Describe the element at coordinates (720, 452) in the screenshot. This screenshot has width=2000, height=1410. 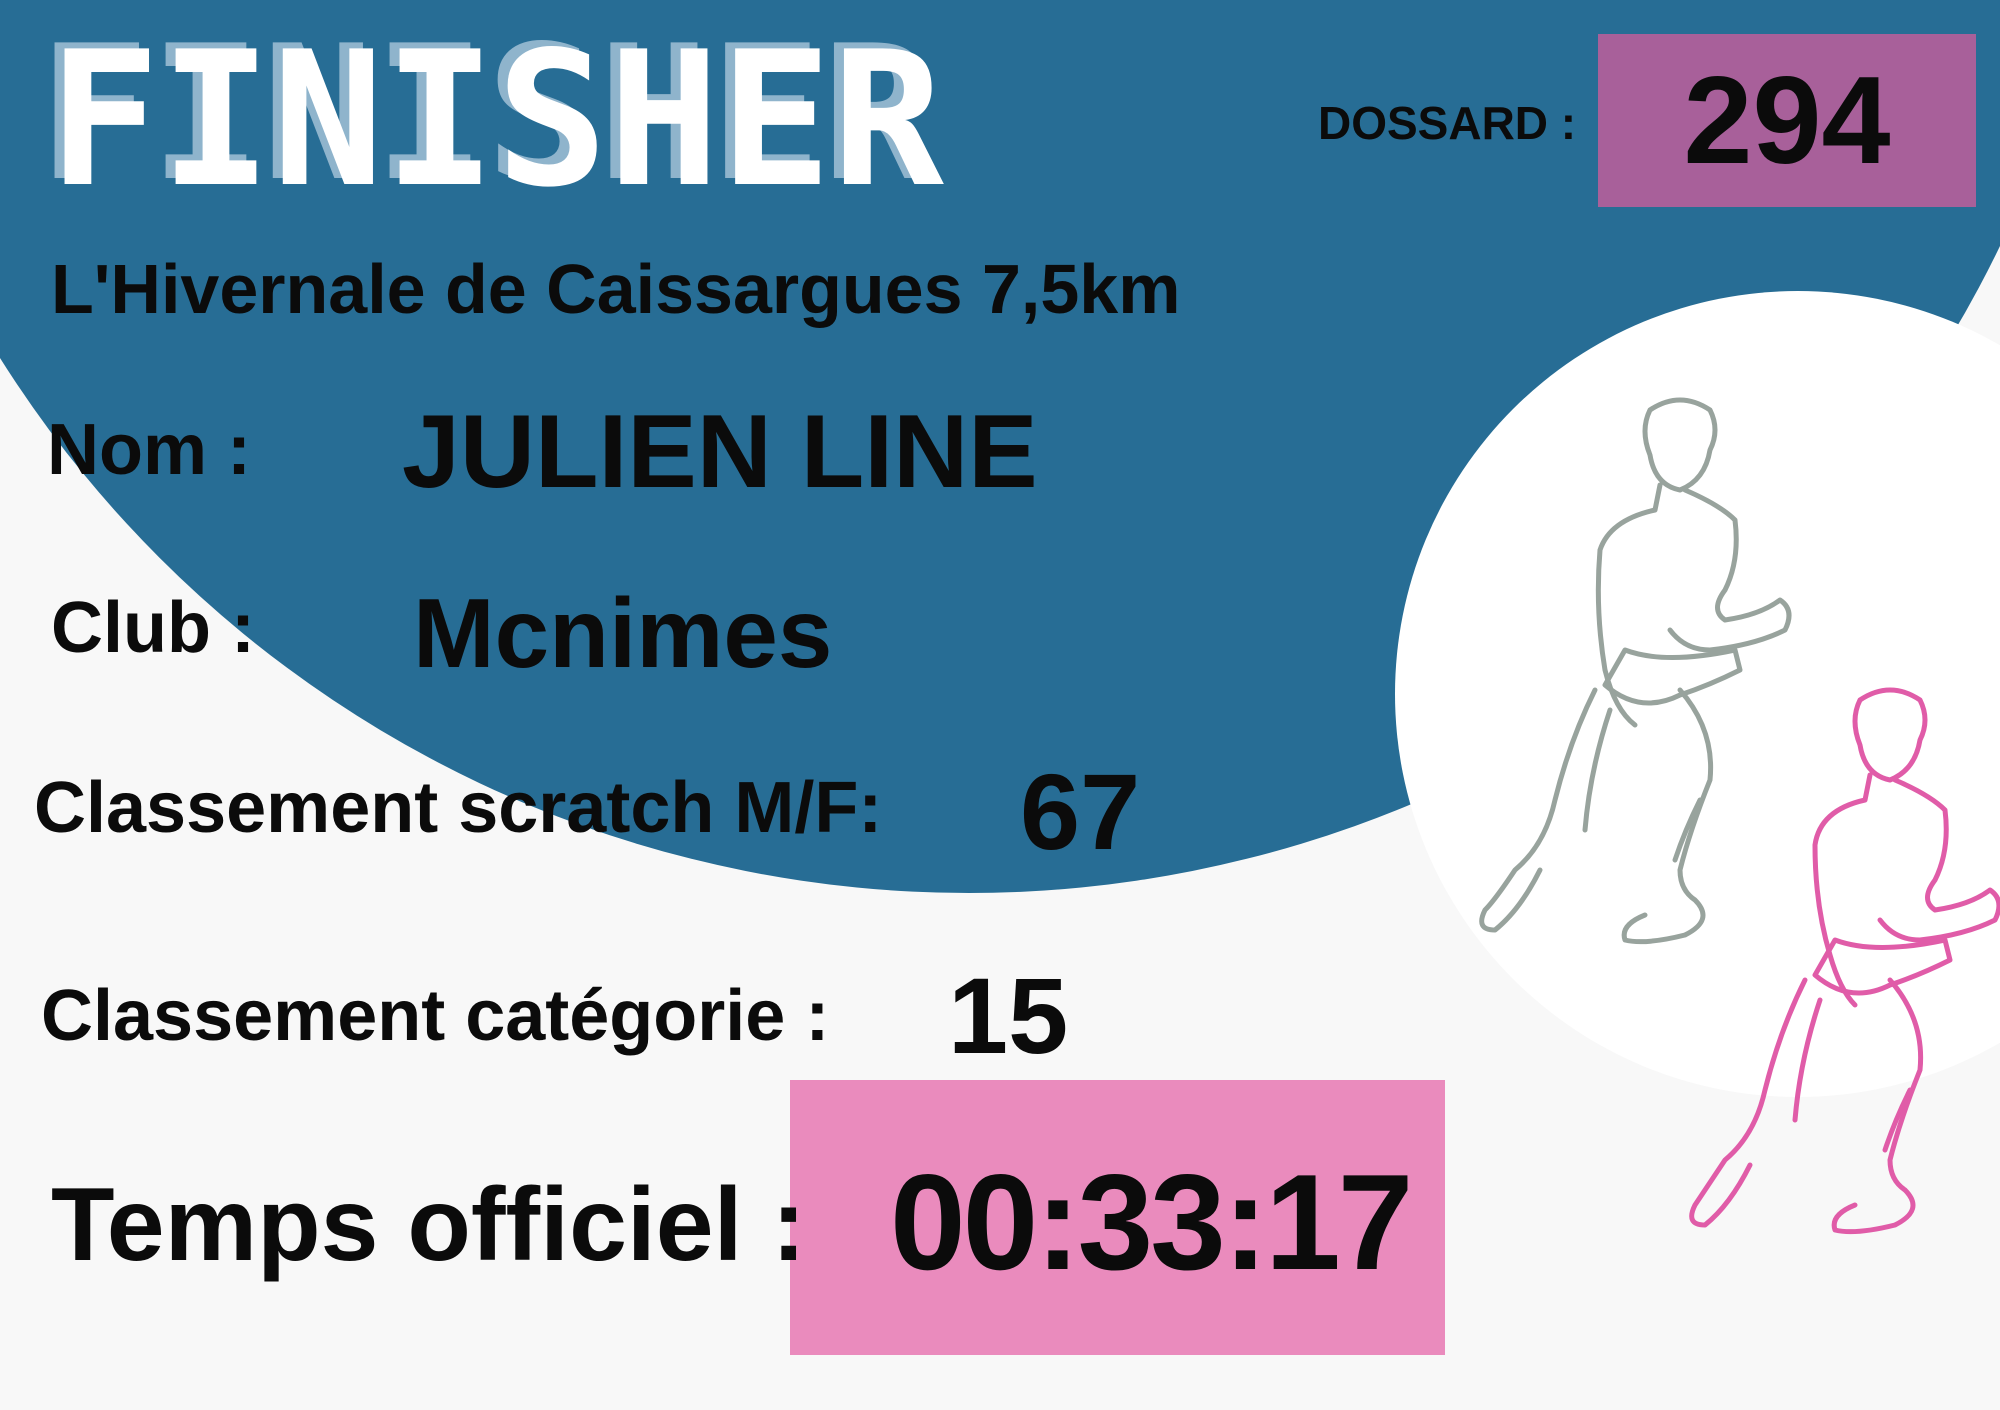
I see `nom-value: JULIEN LINE` at that location.